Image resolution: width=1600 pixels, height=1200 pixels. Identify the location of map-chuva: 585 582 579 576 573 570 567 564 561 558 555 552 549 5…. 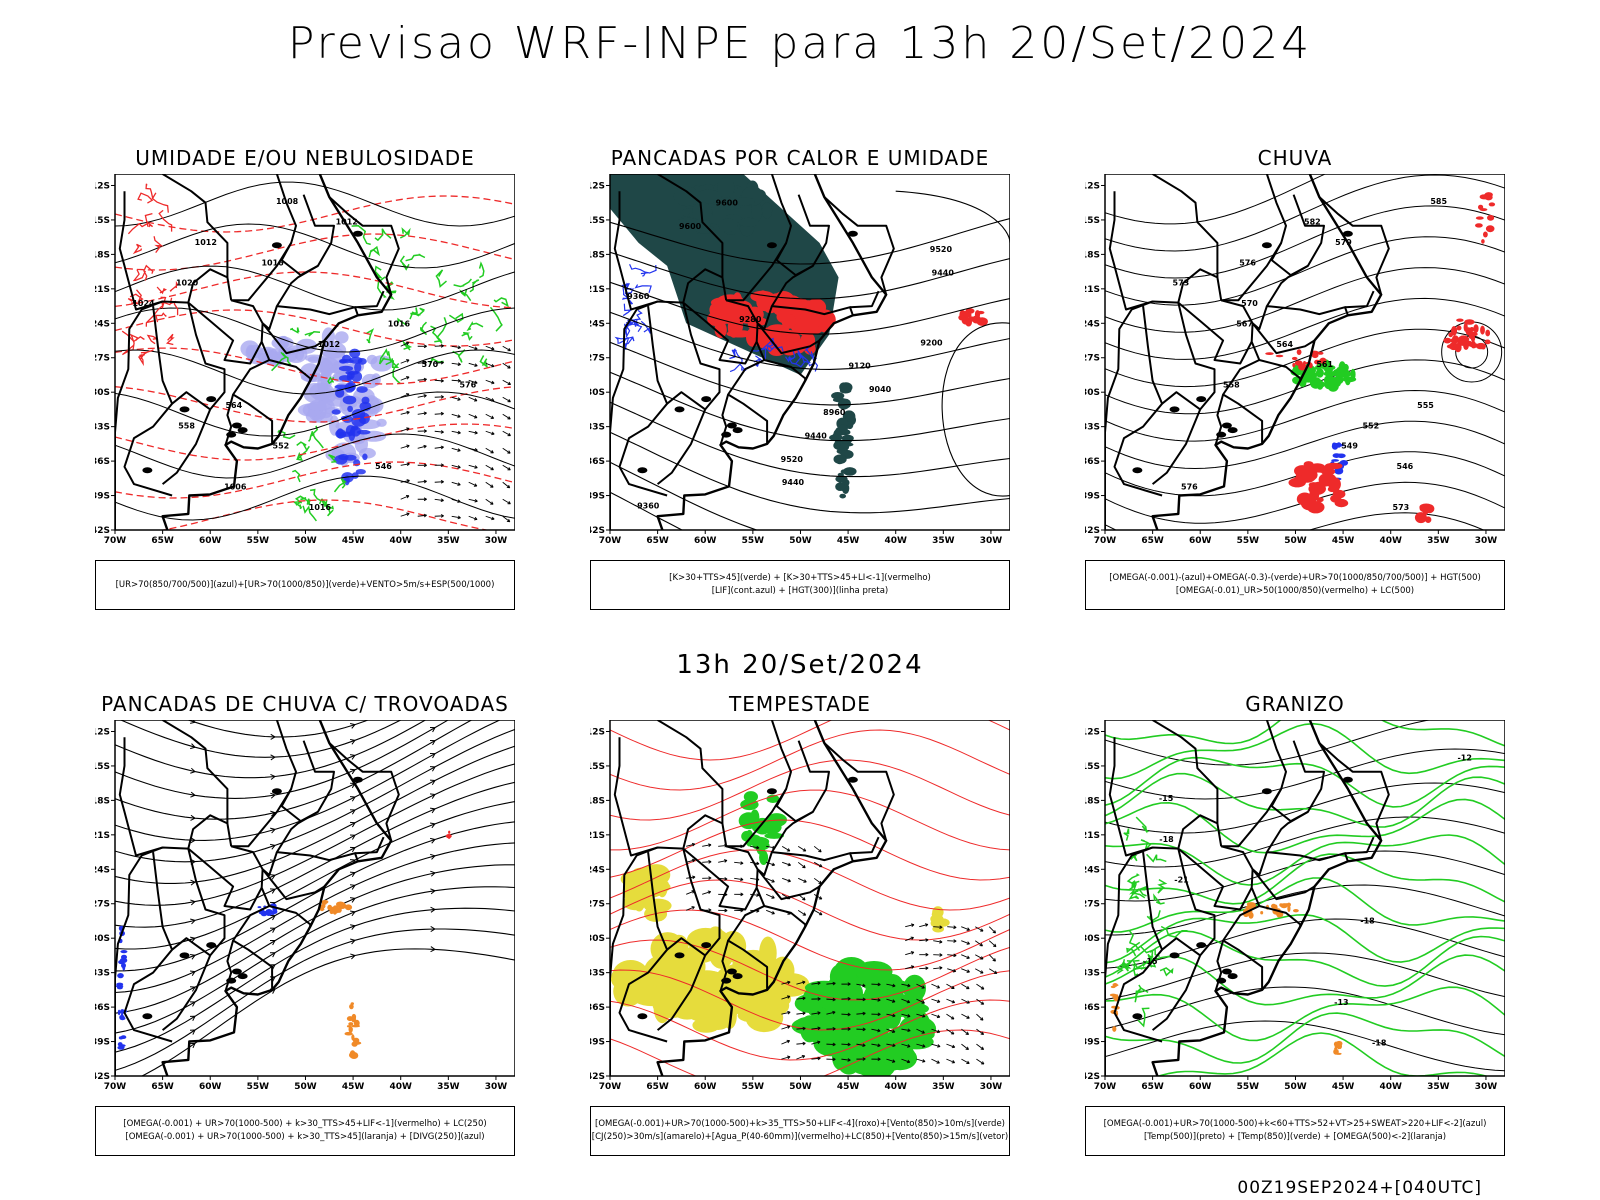
(1295, 361).